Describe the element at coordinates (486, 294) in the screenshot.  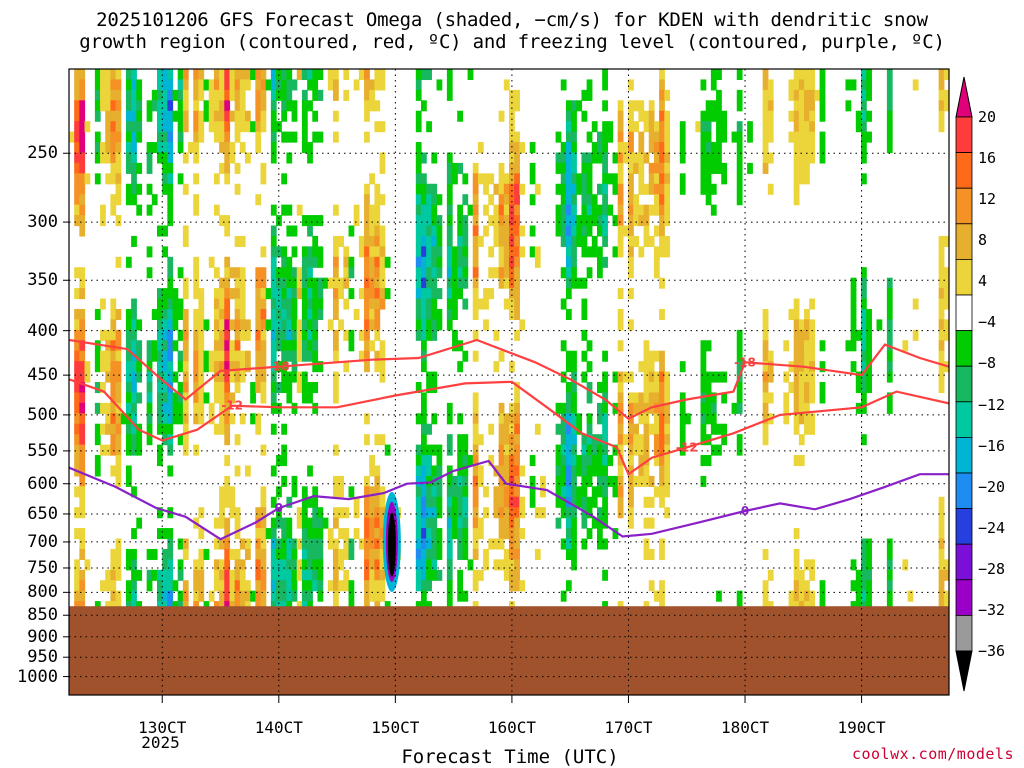
I see `omega-cell-2009` at that location.